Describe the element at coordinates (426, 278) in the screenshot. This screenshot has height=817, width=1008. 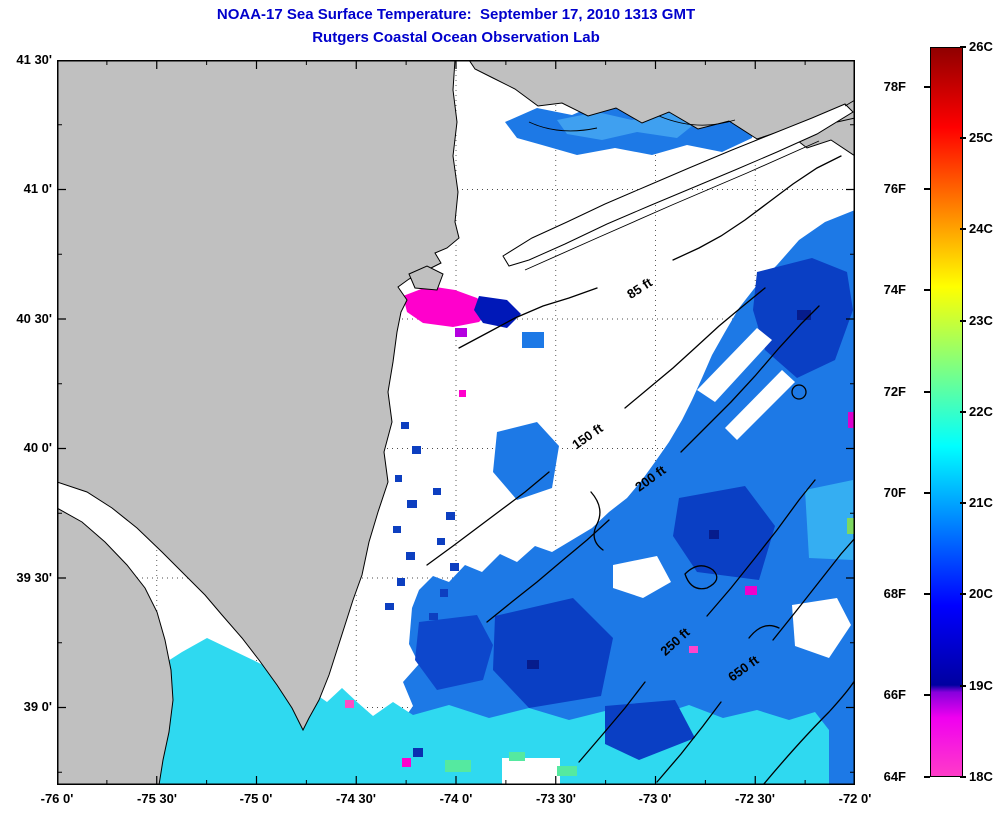
I see `coast-staten-island` at that location.